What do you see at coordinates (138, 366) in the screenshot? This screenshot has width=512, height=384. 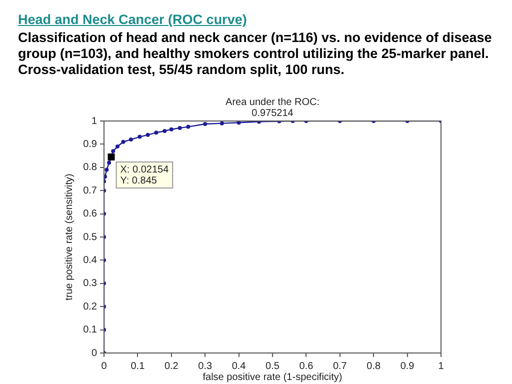 I see `x-tick-label: 0.1` at bounding box center [138, 366].